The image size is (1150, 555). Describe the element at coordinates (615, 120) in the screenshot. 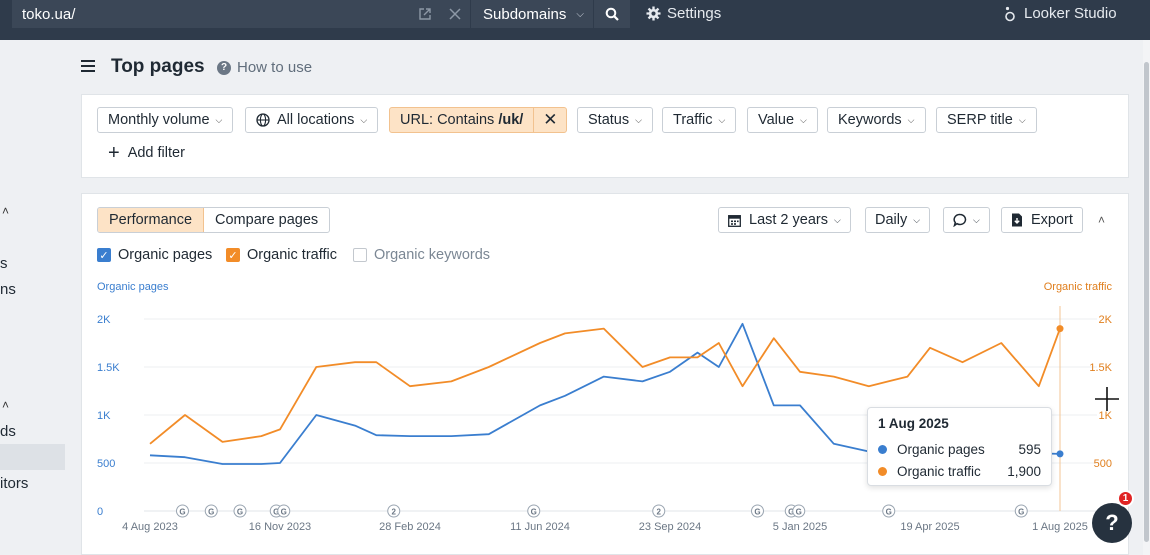

I see `status-dropdown: Status ⌵` at that location.